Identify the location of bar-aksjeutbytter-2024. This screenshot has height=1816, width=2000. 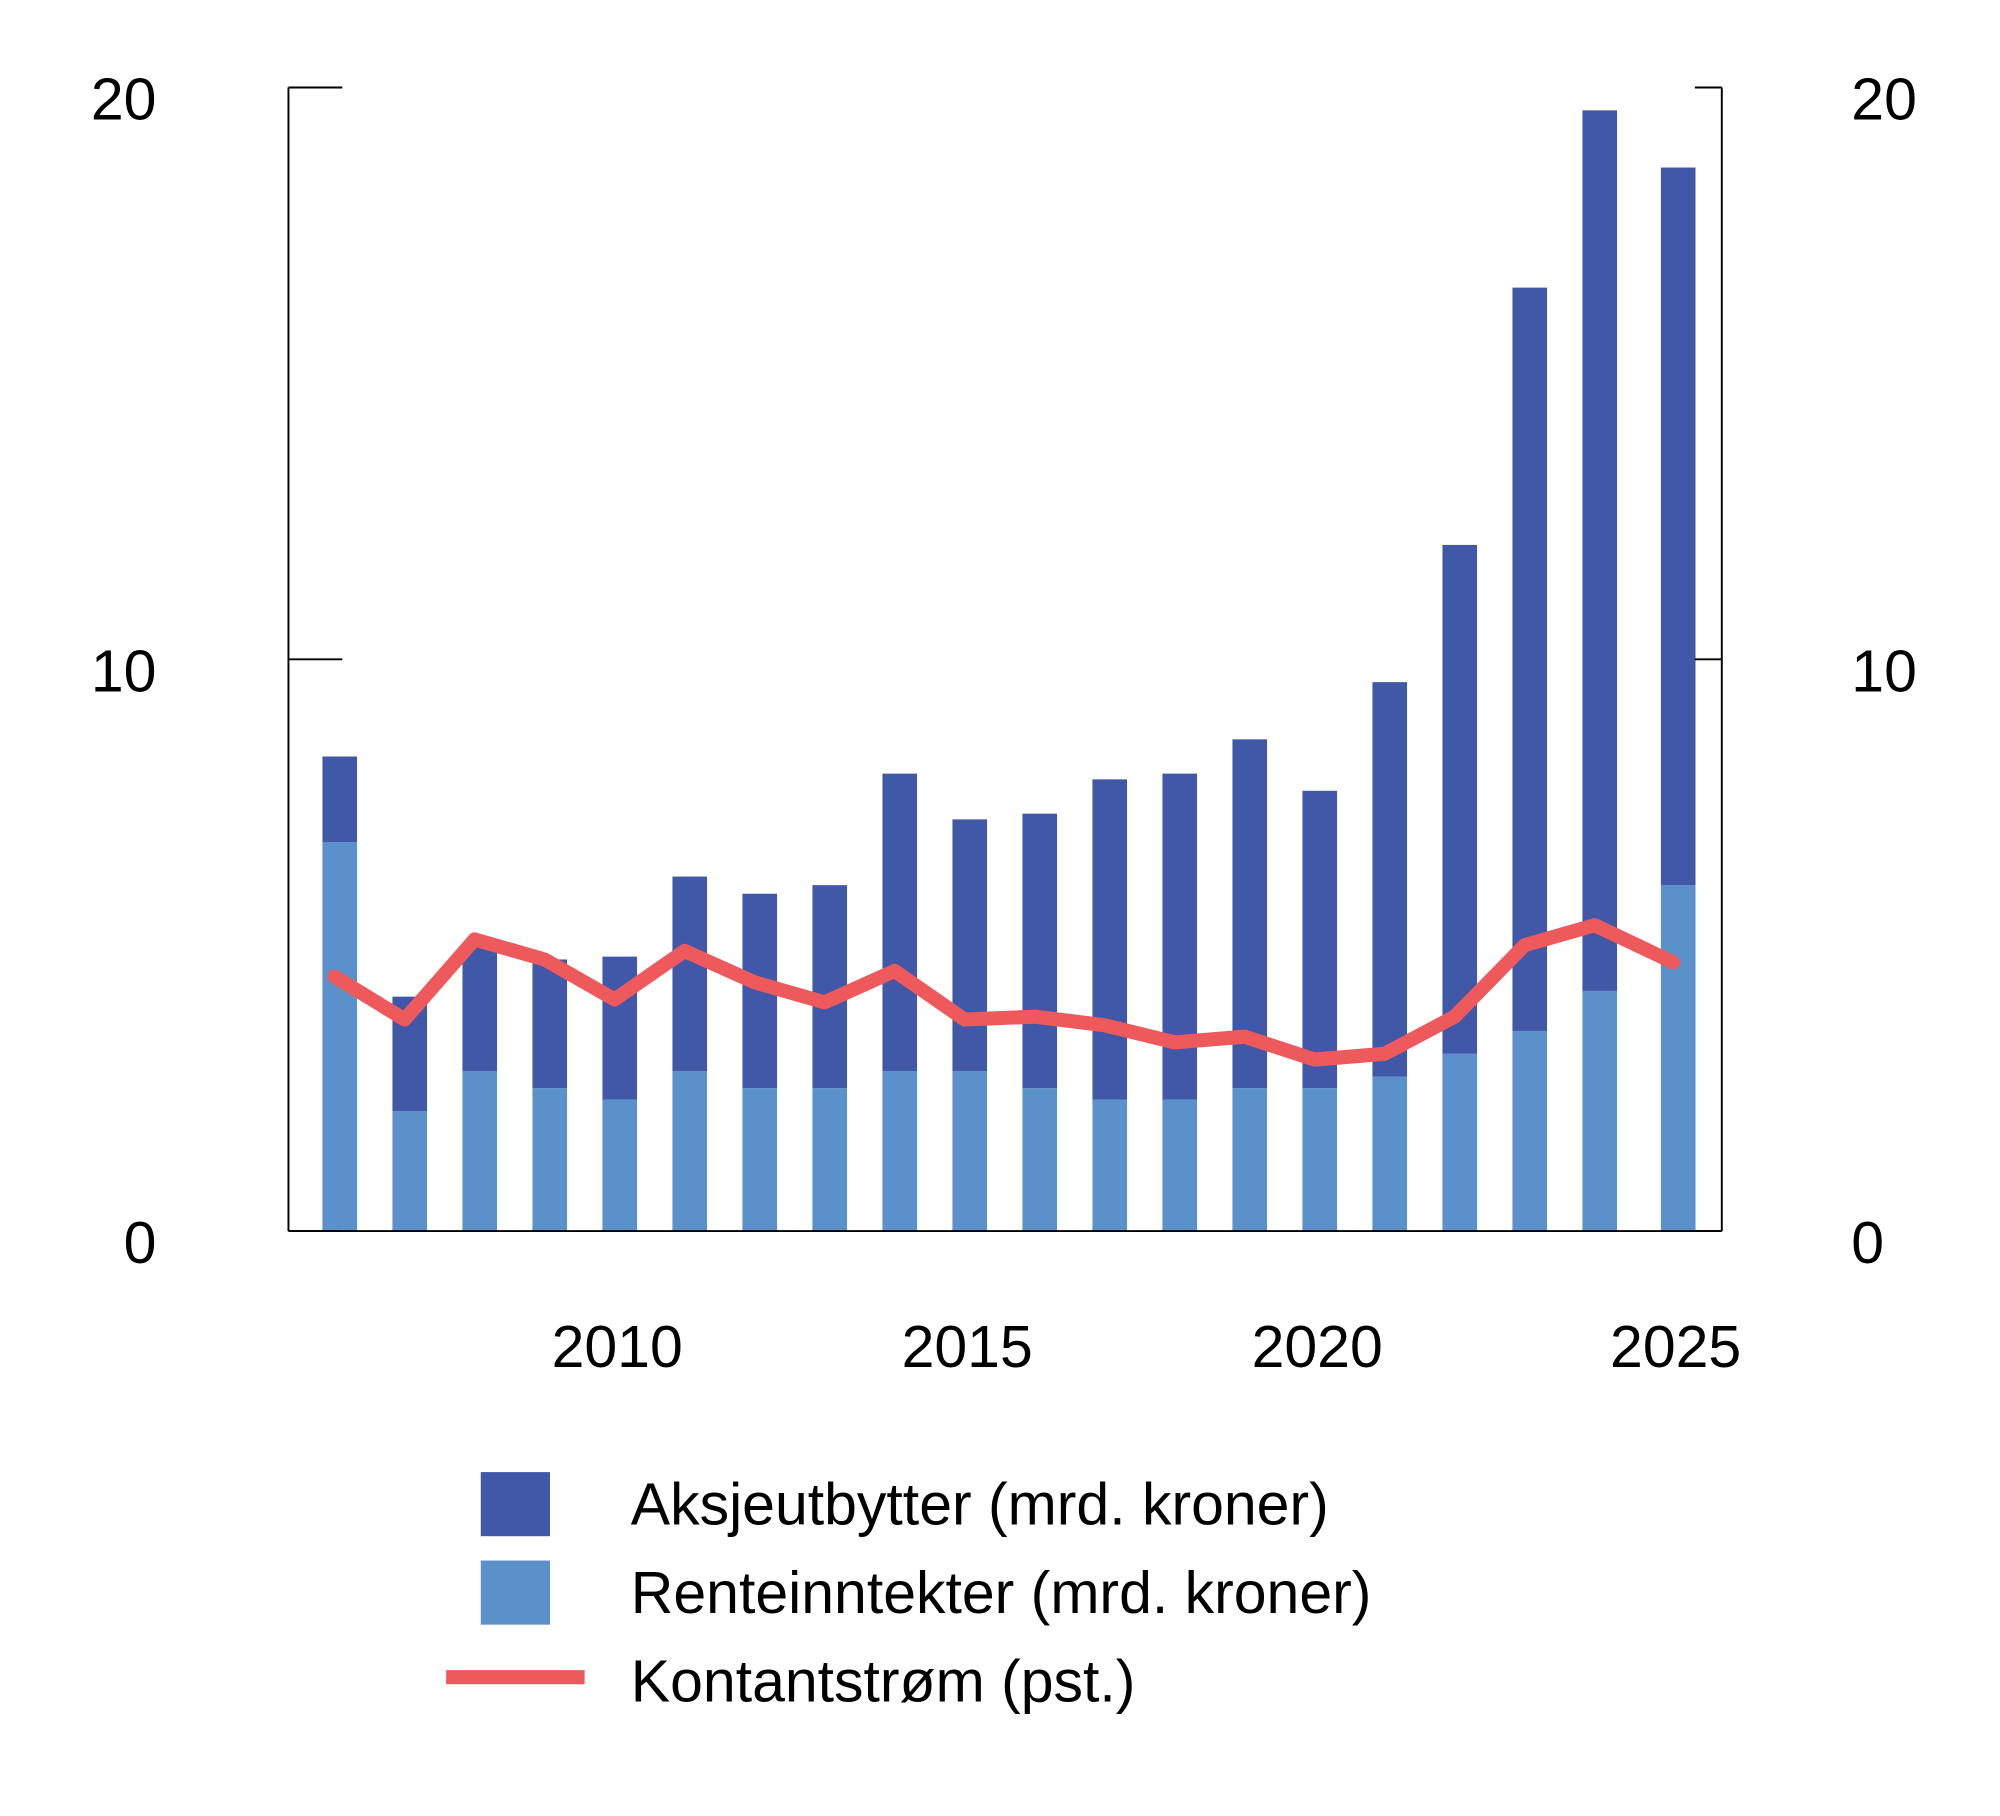
(1600, 550).